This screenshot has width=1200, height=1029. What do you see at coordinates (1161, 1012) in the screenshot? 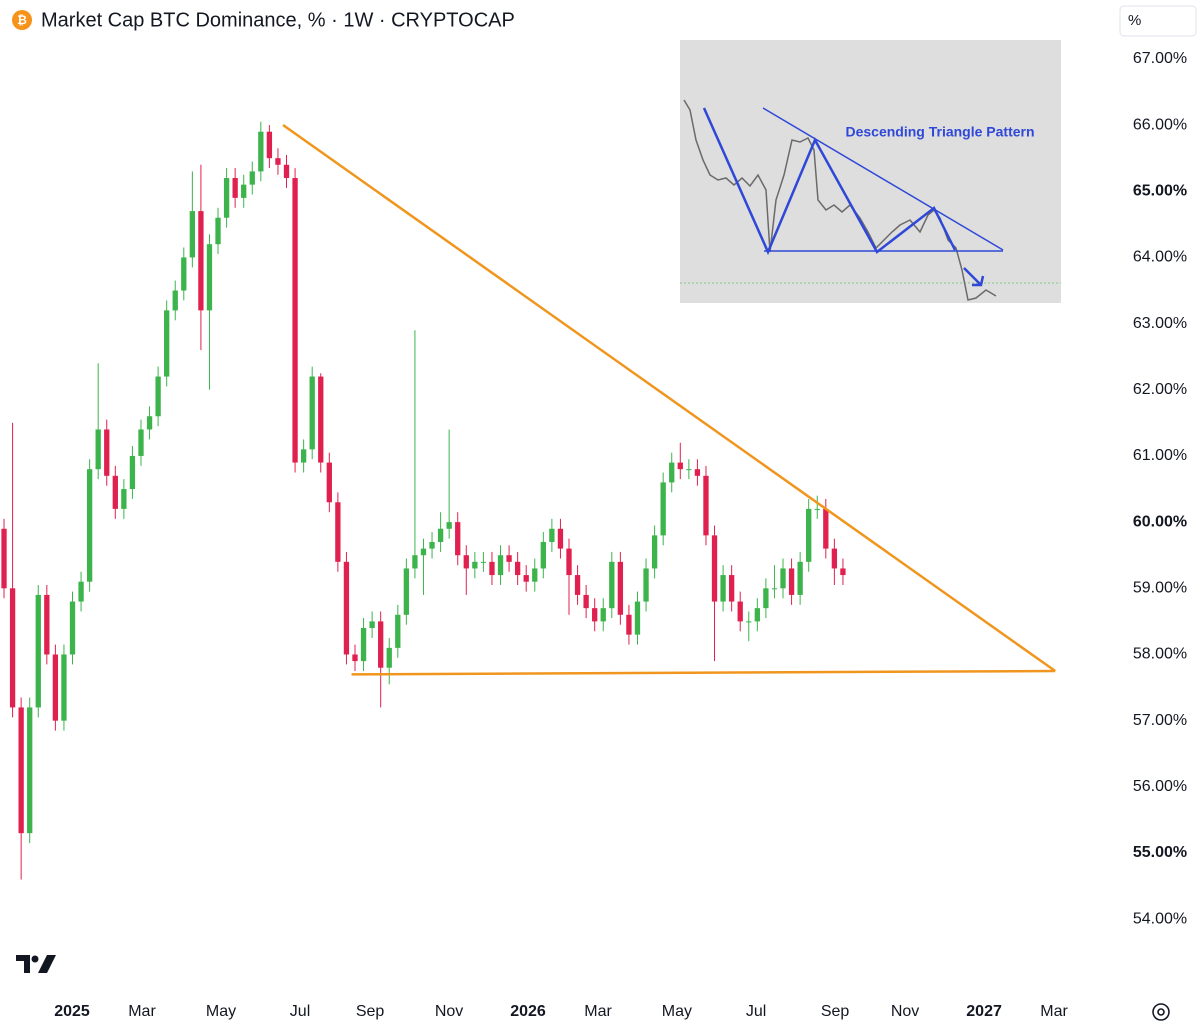
I see `settings-icon` at bounding box center [1161, 1012].